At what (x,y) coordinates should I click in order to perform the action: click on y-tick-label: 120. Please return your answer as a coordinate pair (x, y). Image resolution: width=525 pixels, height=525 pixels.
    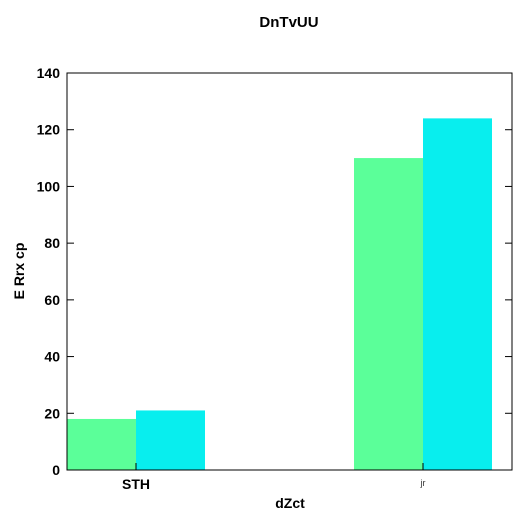
    Looking at the image, I should click on (49, 130).